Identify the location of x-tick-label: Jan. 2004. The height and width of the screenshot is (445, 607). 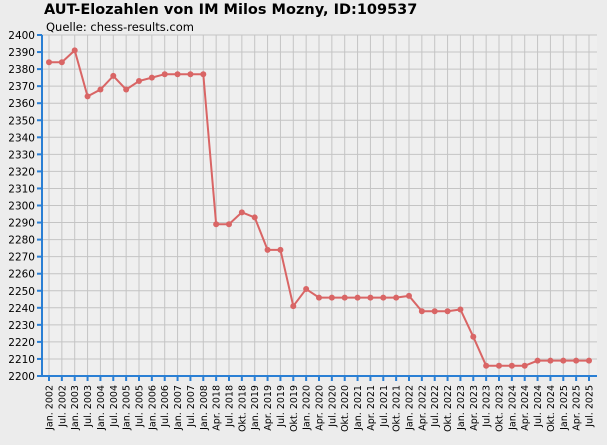
(101, 408).